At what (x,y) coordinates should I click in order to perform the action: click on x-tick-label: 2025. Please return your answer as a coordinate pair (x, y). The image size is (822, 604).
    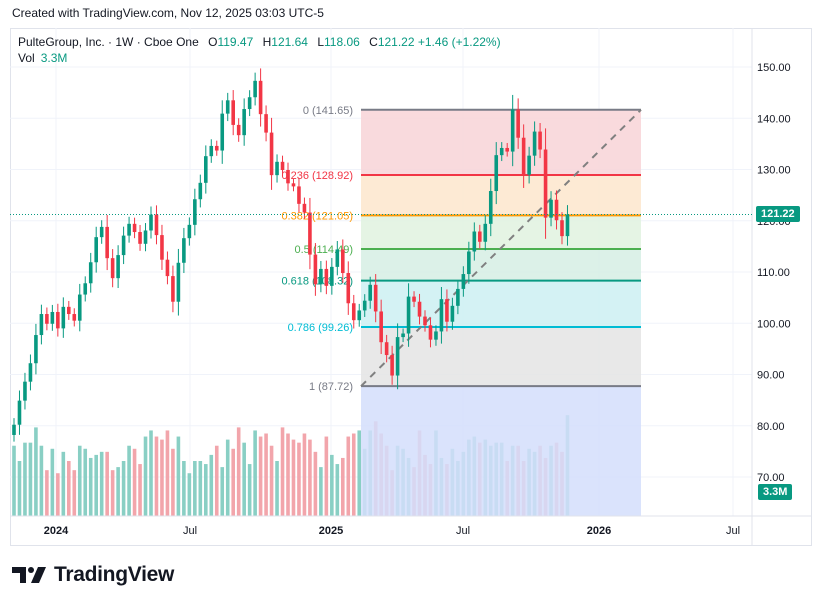
    Looking at the image, I should click on (331, 531).